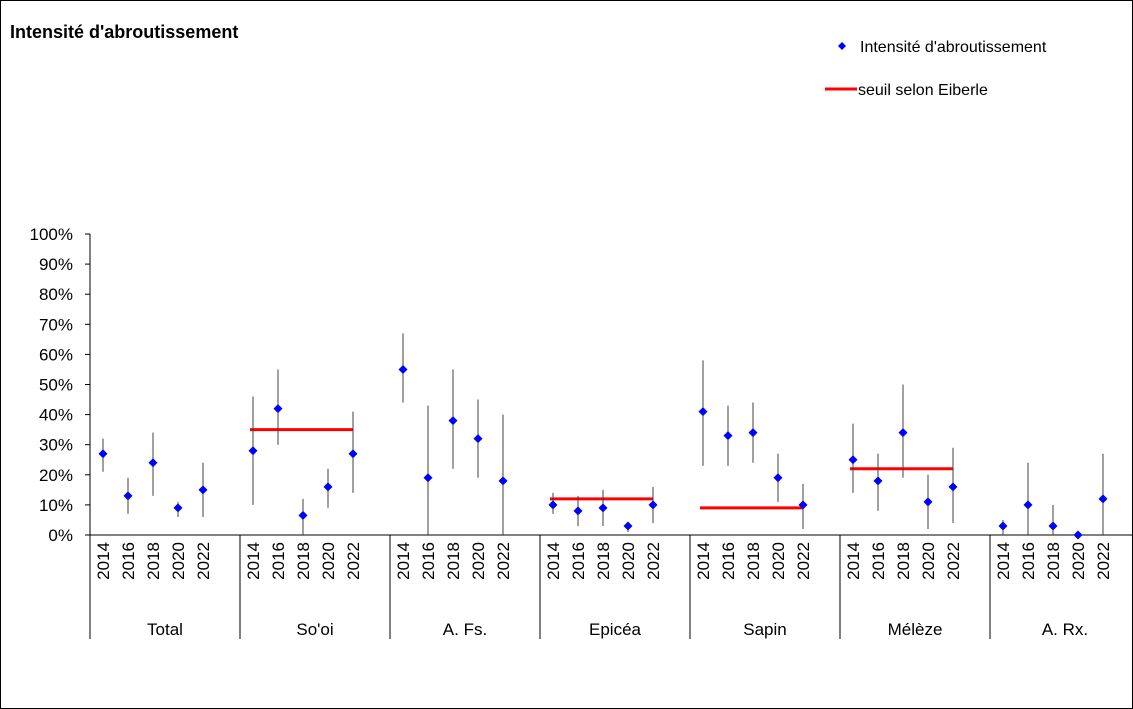 The width and height of the screenshot is (1133, 709). Describe the element at coordinates (953, 47) in the screenshot. I see `legend-label-points: Intensité d'abroutissement` at that location.